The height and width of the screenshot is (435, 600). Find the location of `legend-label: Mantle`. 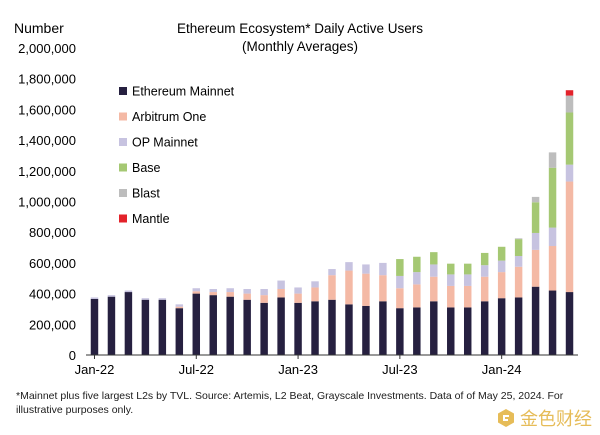

legend-label: Mantle is located at coordinates (151, 219).